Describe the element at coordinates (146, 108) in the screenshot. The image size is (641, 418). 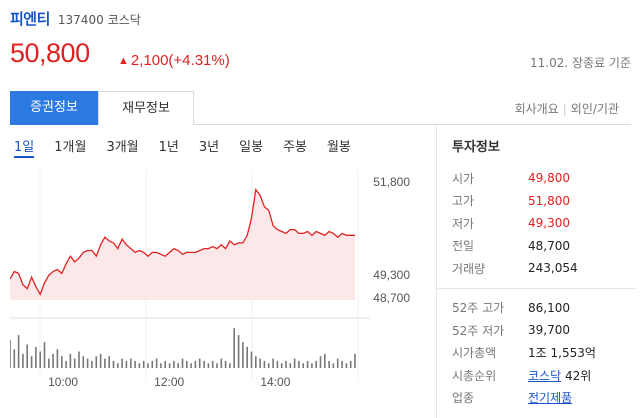
I see `tab-financial-info: 재무정보` at that location.